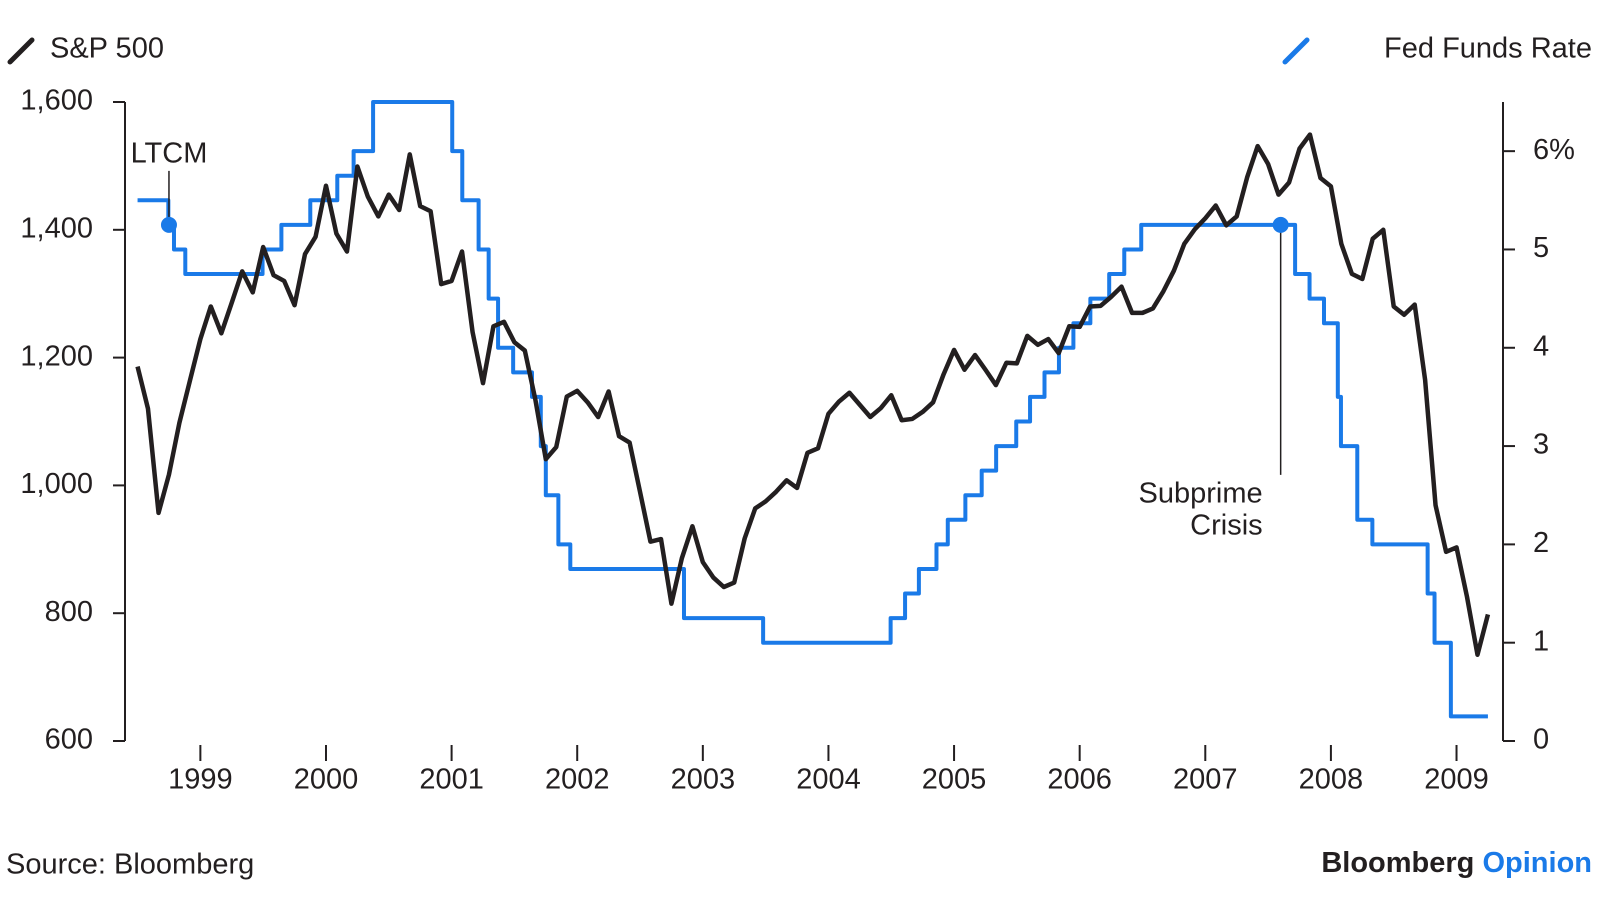 The width and height of the screenshot is (1600, 905). Describe the element at coordinates (1541, 445) in the screenshot. I see `y2-tick-label: 3` at that location.